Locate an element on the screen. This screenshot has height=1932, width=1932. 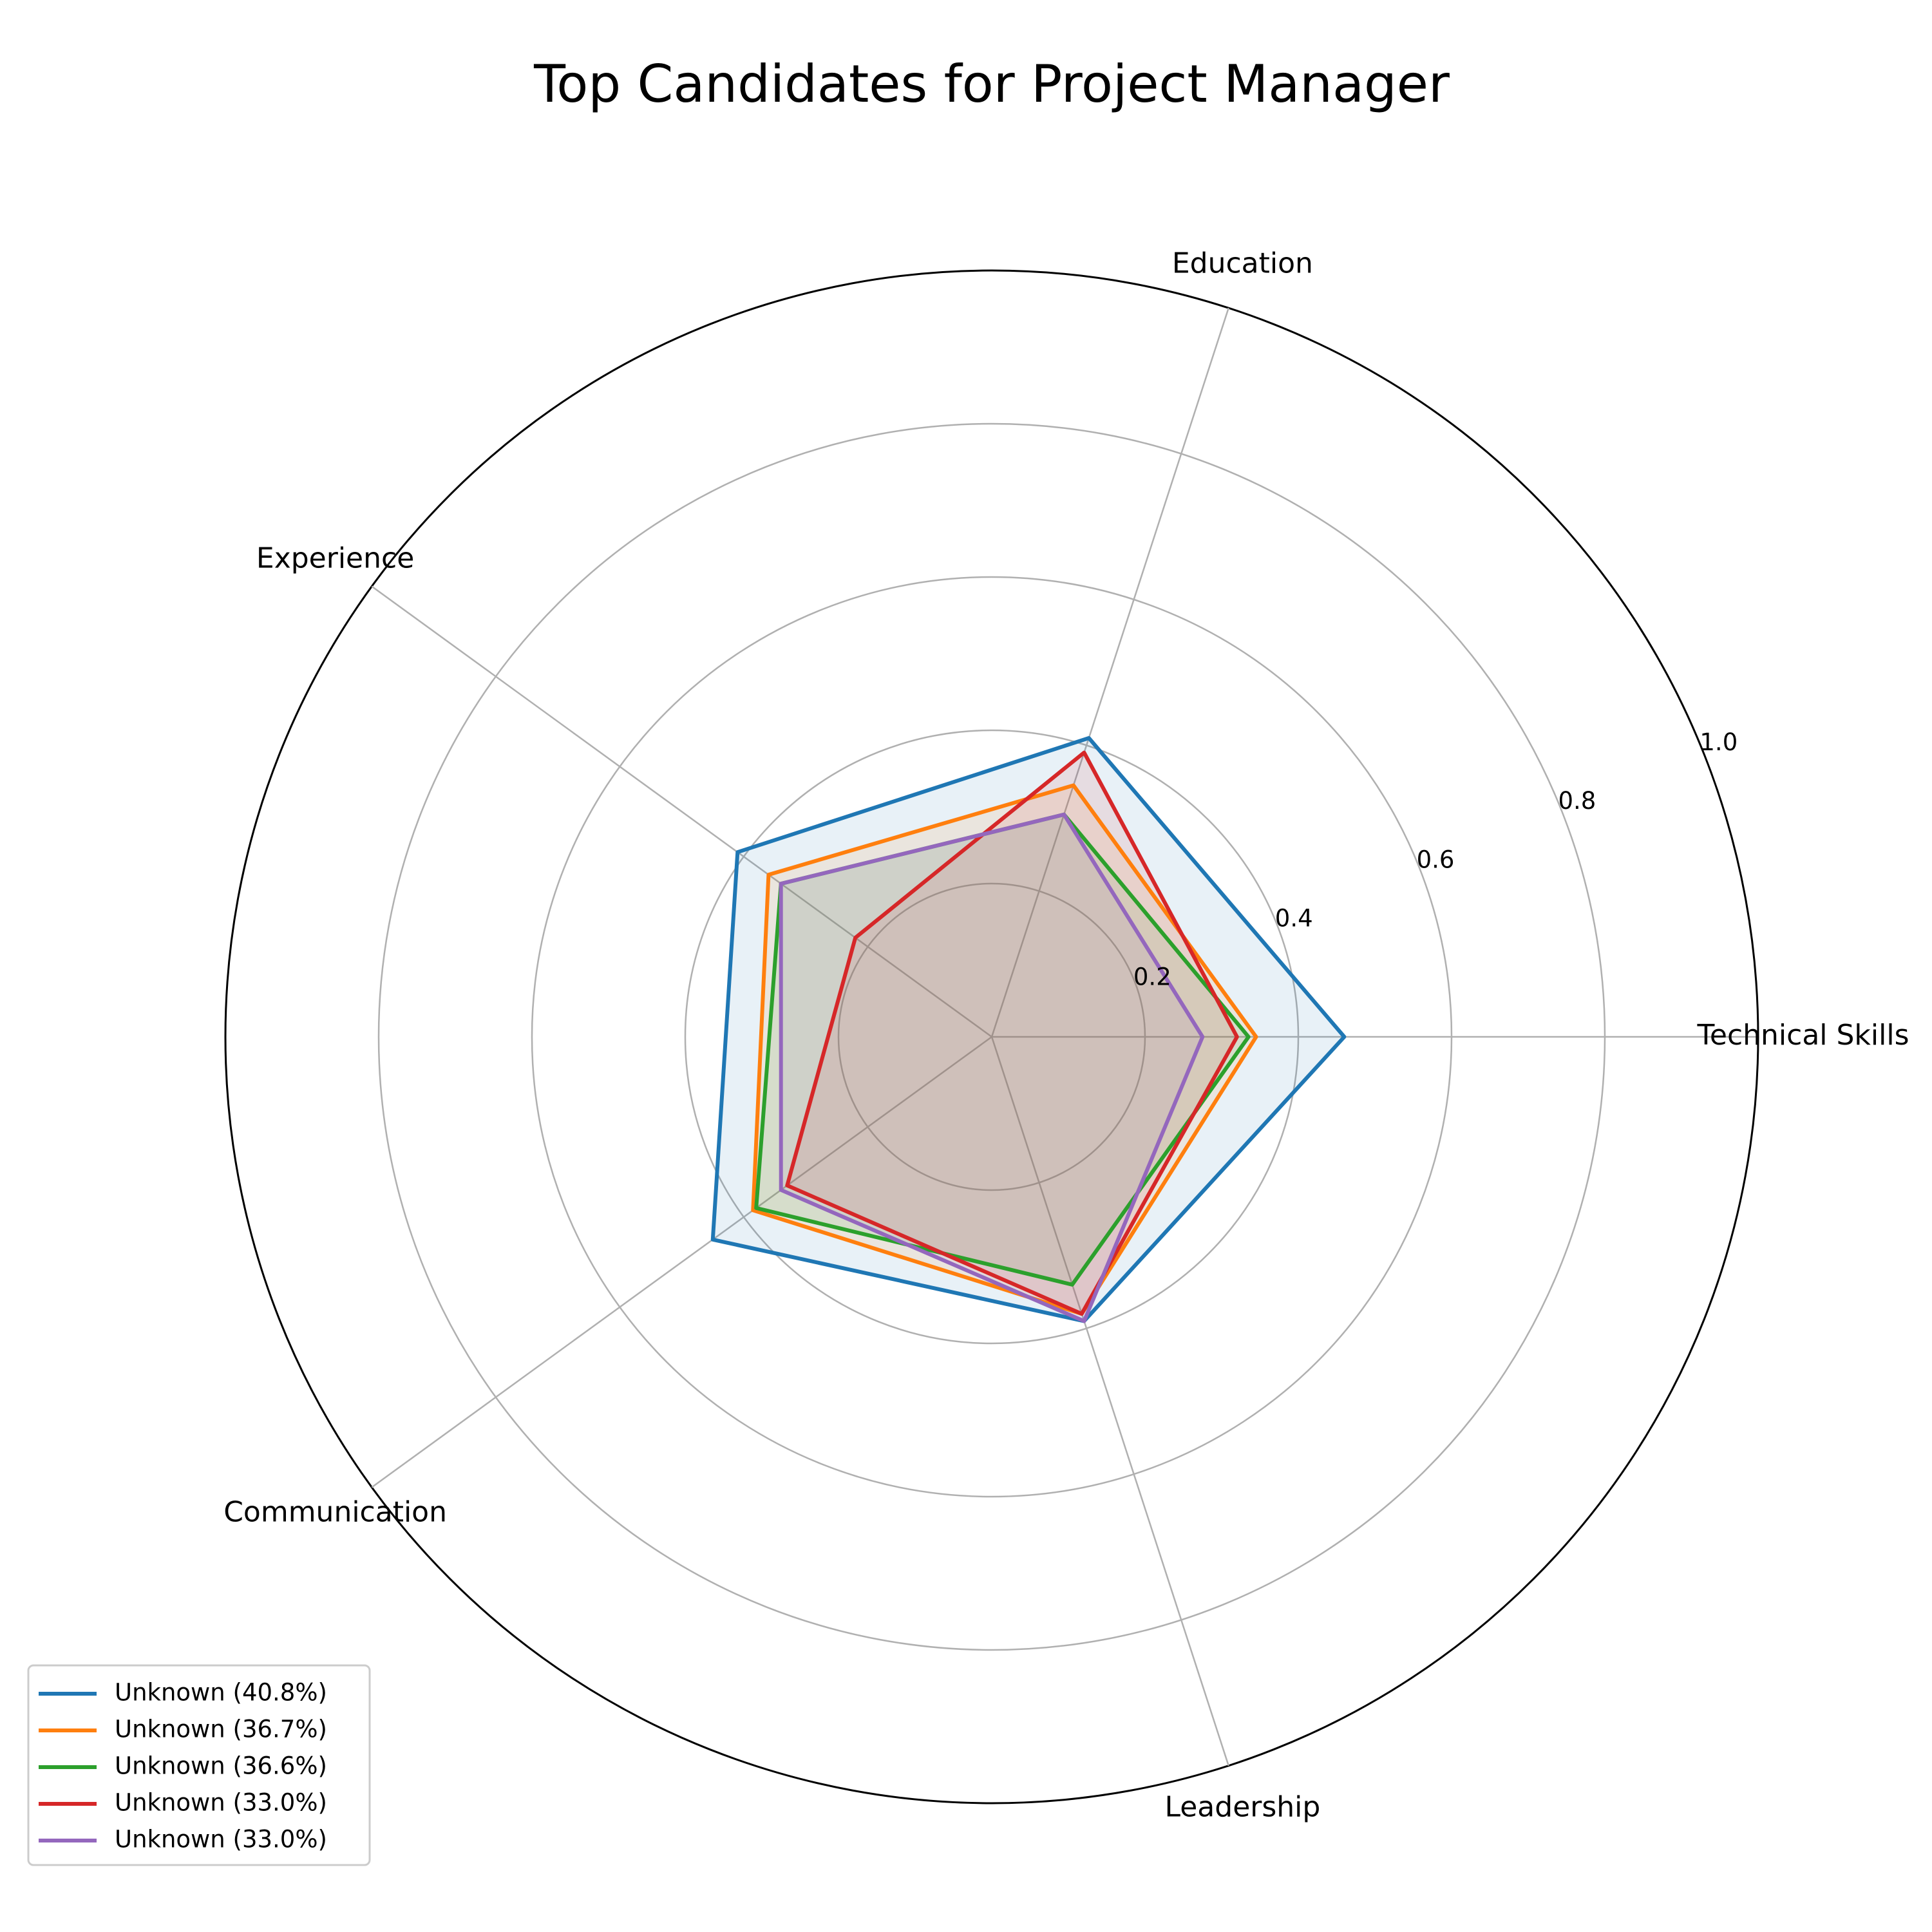
spoke-experience is located at coordinates (682, 812).